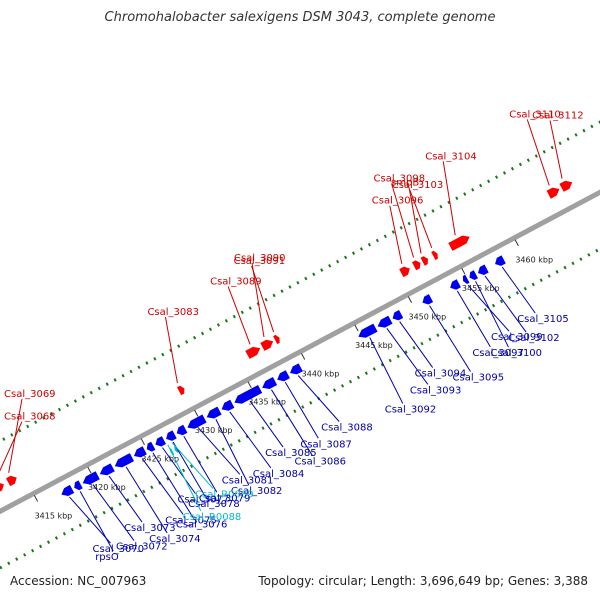 The height and width of the screenshot is (600, 600). Describe the element at coordinates (451, 156) in the screenshot. I see `gene-label: Csal_3104` at that location.